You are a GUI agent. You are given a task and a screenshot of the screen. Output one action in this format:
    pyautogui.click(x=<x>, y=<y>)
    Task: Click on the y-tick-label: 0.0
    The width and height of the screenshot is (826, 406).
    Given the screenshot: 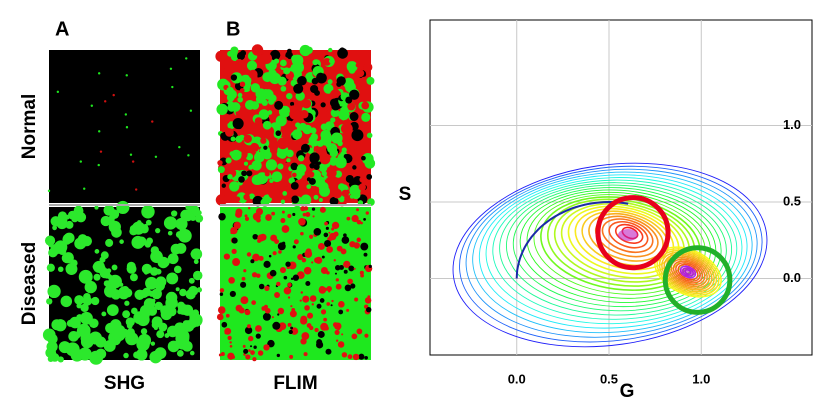 What is the action you would take?
    pyautogui.click(x=792, y=277)
    